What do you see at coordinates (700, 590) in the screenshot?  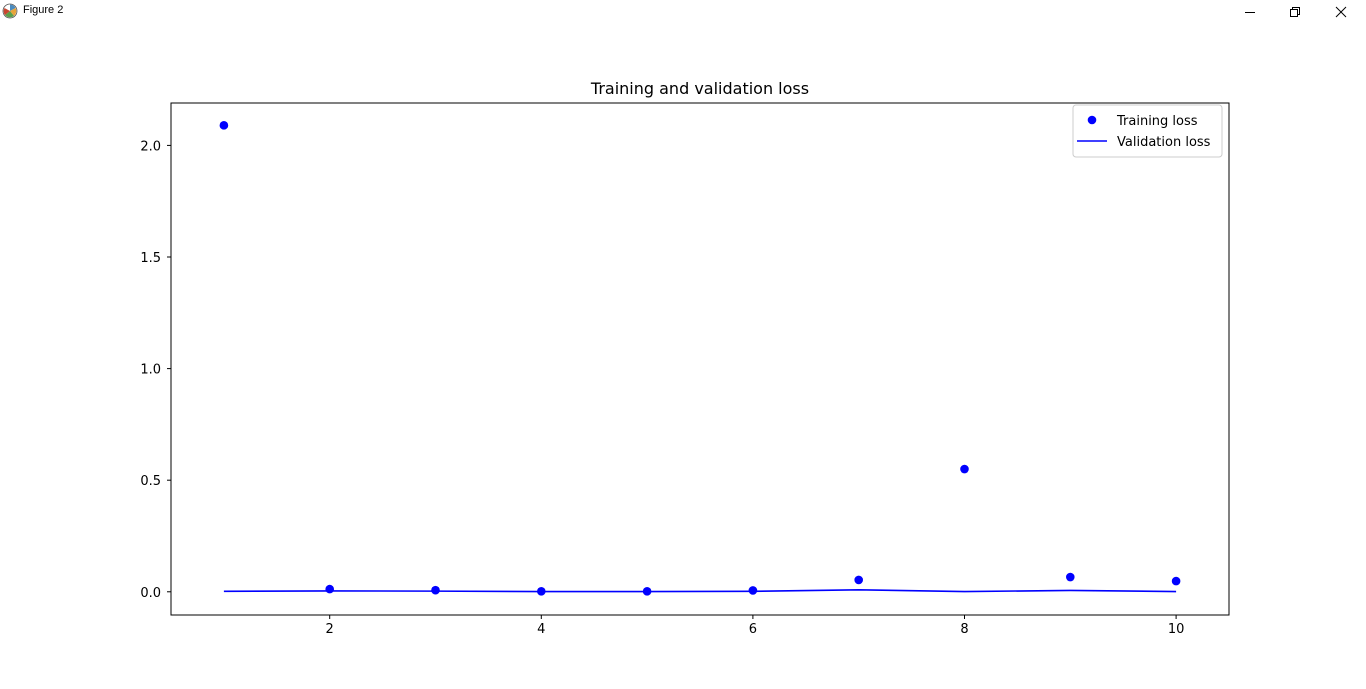 I see `validation-loss-line` at bounding box center [700, 590].